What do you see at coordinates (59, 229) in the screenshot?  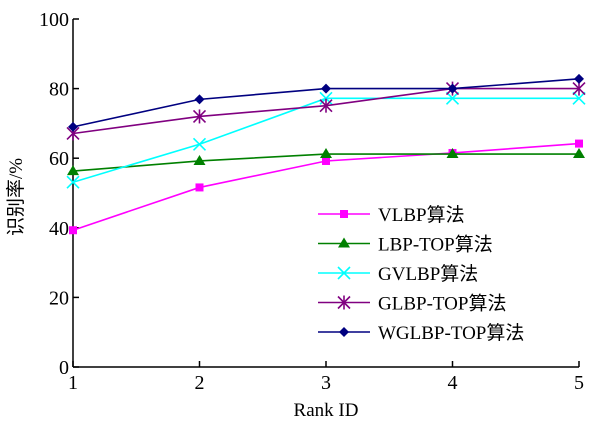 I see `y-tick-label: 40` at bounding box center [59, 229].